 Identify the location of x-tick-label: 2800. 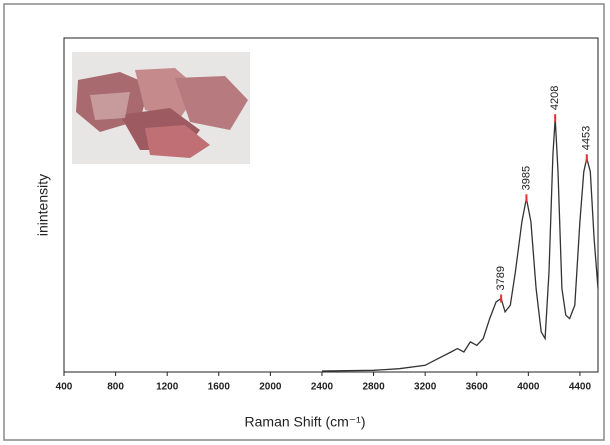
(373, 387).